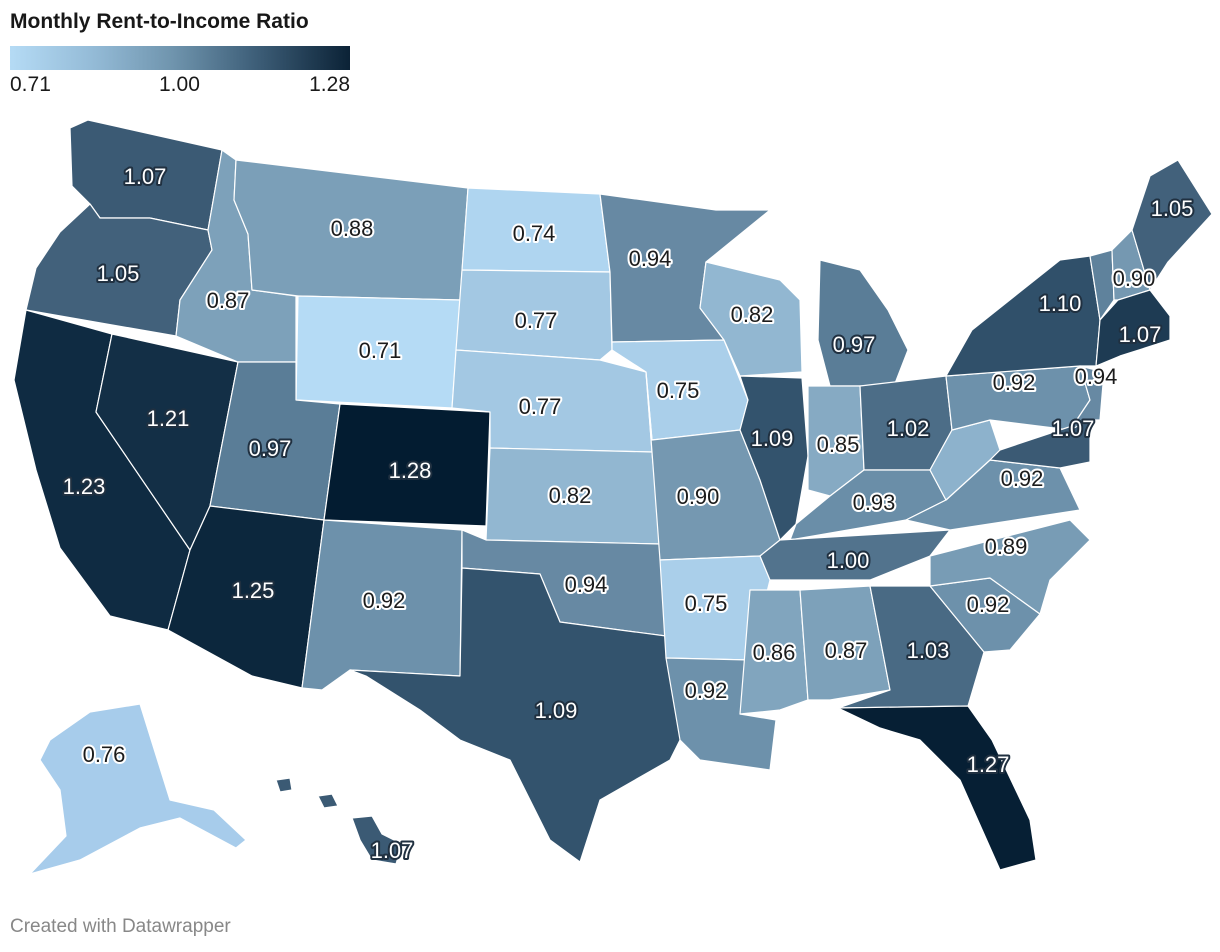 This screenshot has height=952, width=1220. I want to click on value-label-new-jersey: 0.94, so click(1096, 376).